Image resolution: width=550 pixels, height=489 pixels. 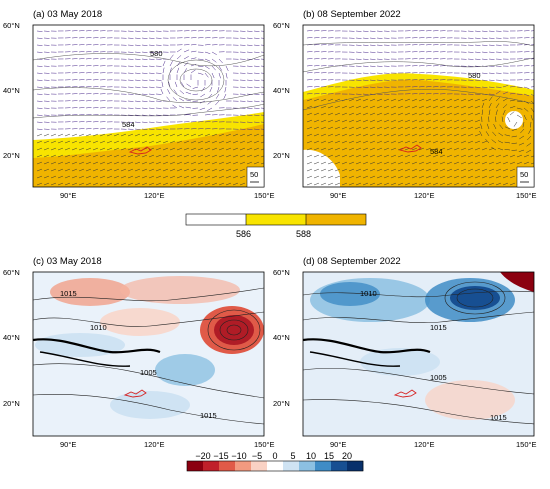 I want to click on colorbar-bottom-label: 10, so click(x=311, y=456).